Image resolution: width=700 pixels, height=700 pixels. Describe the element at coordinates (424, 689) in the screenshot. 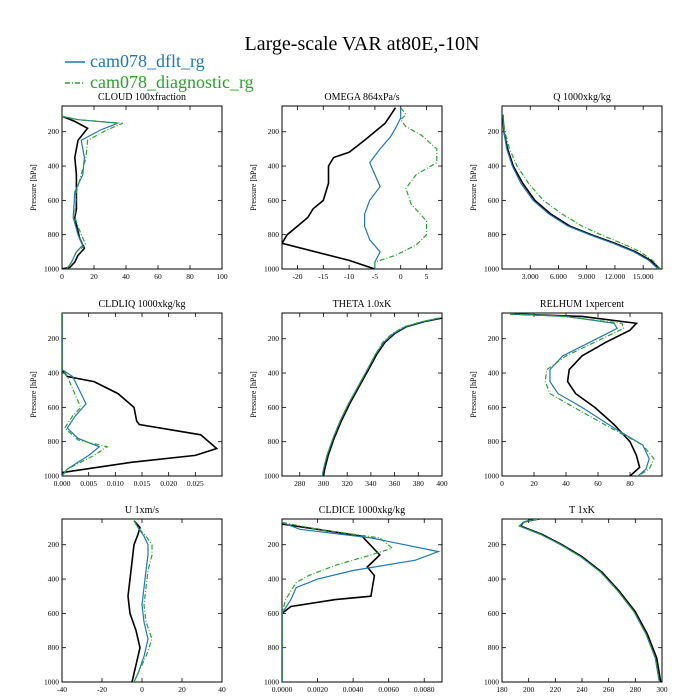

I see `x-tick-label: 0.0080` at that location.